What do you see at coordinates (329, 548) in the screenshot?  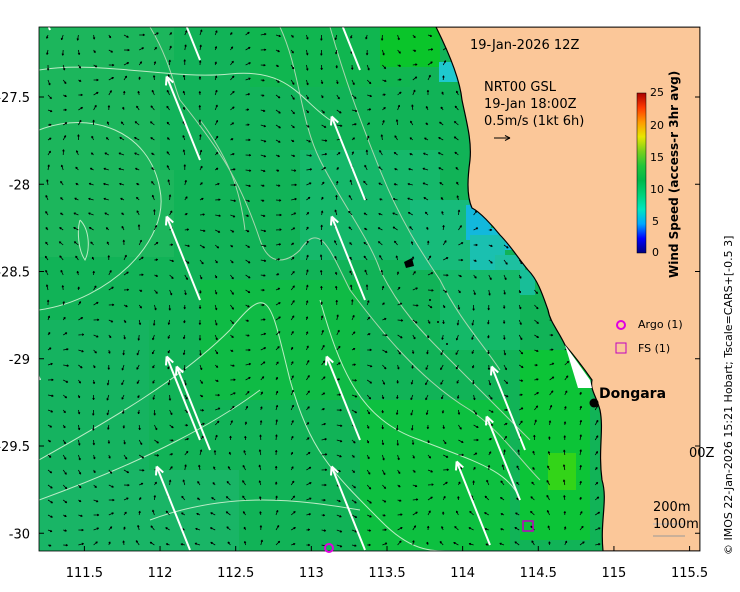 I see `argo-float-marker` at bounding box center [329, 548].